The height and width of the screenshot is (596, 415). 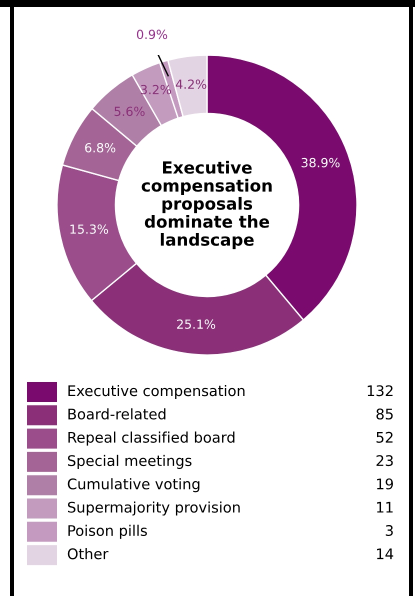 I want to click on legend-label: Repeal classified board, so click(x=151, y=439).